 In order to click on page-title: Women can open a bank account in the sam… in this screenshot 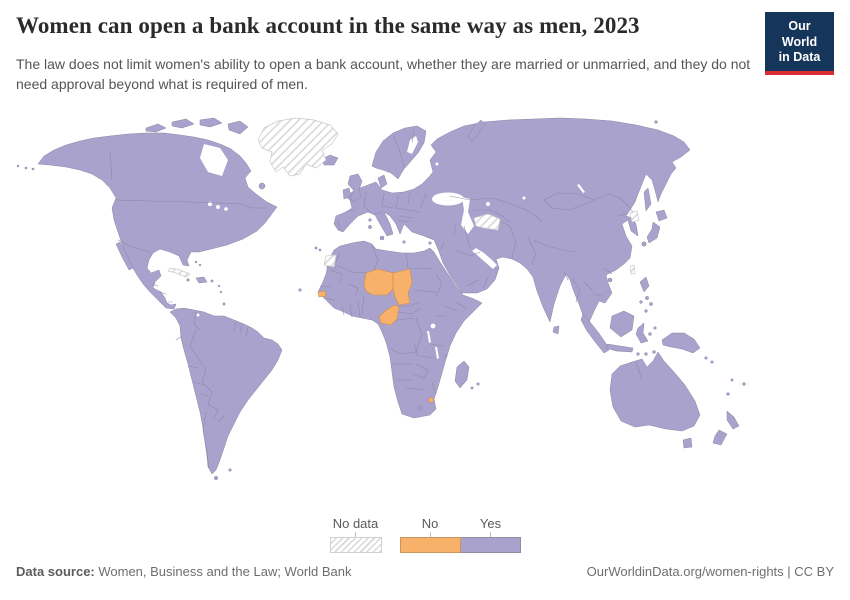, I will do `click(328, 25)`.